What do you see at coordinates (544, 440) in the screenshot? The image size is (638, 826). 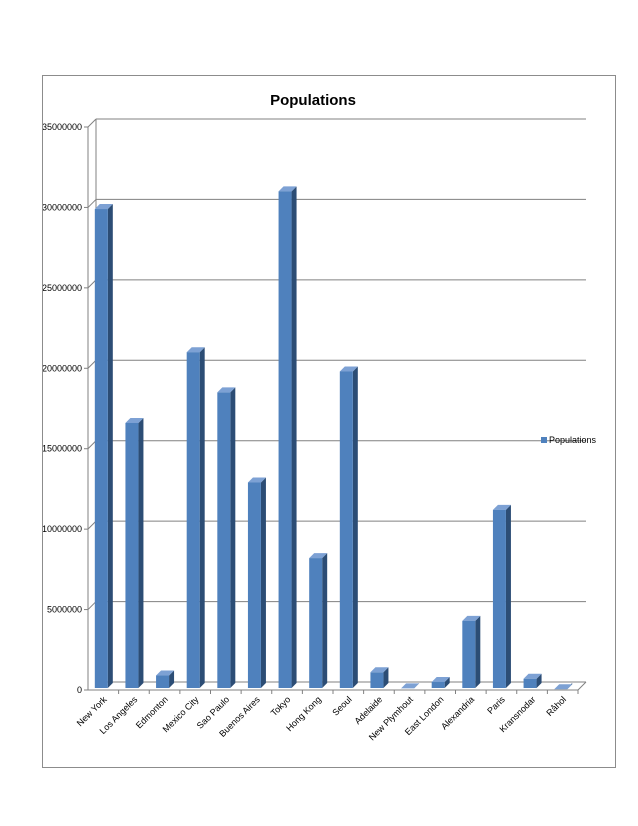 I see `legend-swatch` at bounding box center [544, 440].